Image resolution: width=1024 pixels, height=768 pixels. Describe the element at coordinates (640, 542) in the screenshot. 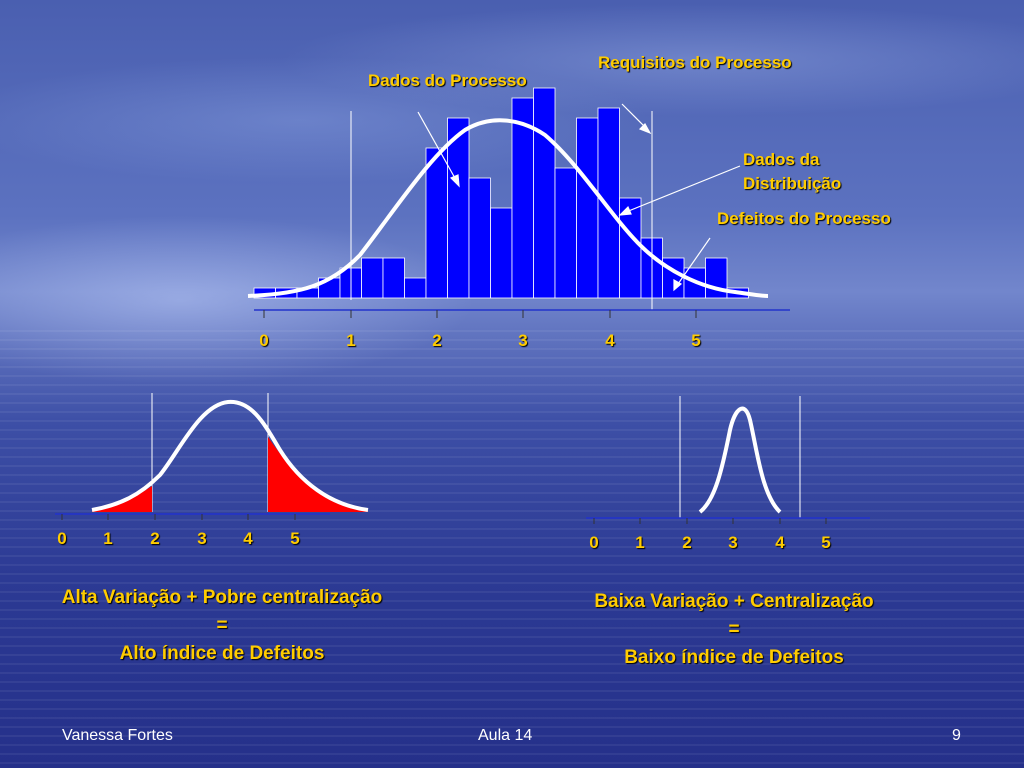

I see `right-tick-1: 1` at that location.